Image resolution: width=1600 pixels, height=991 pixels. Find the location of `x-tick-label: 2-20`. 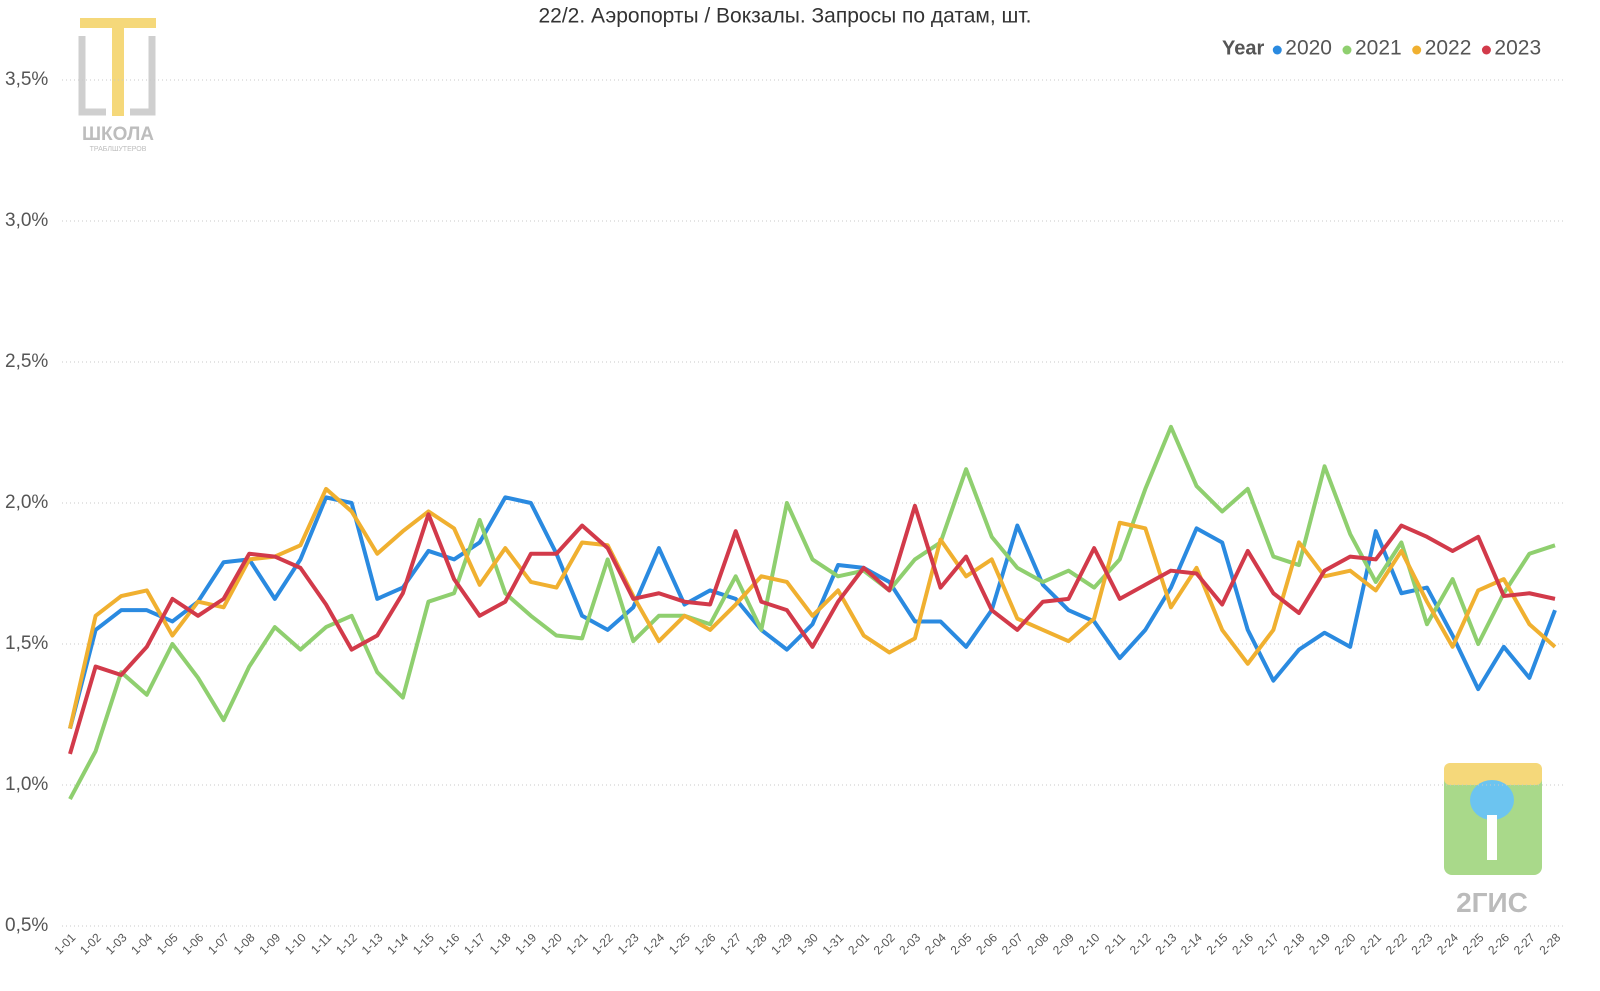

x-tick-label: 2-20 is located at coordinates (1345, 943).